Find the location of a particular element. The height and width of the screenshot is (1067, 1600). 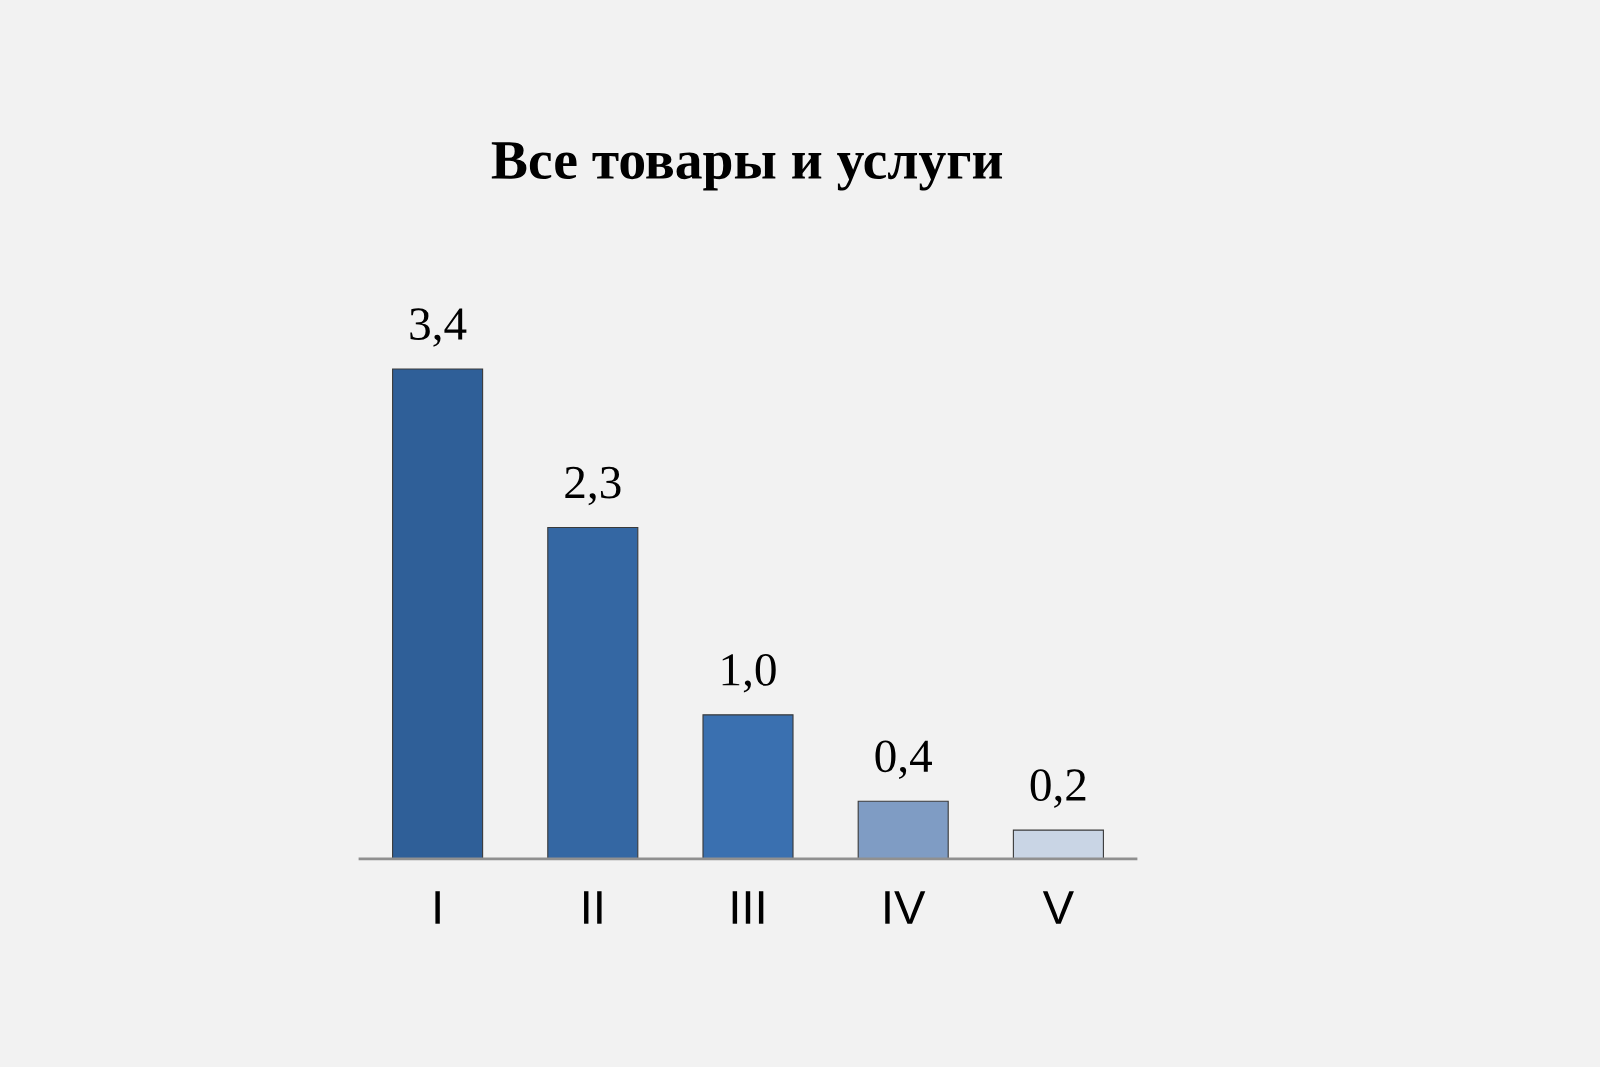

data-label: 2,3 is located at coordinates (593, 486).